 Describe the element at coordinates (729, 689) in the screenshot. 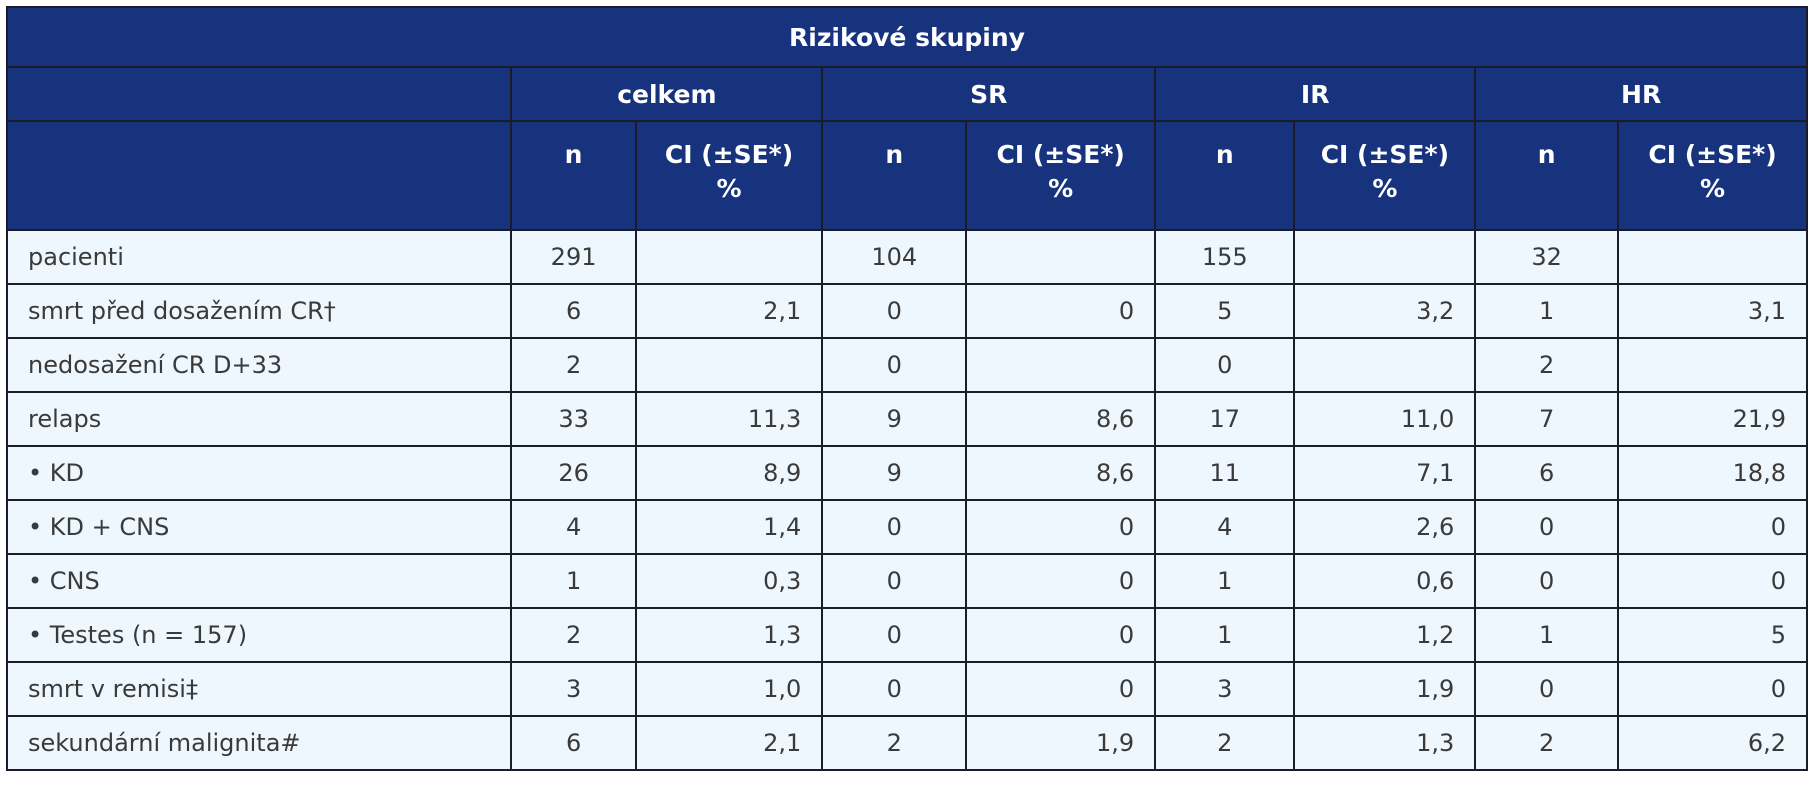

I see `cell-ci: 1,0` at that location.